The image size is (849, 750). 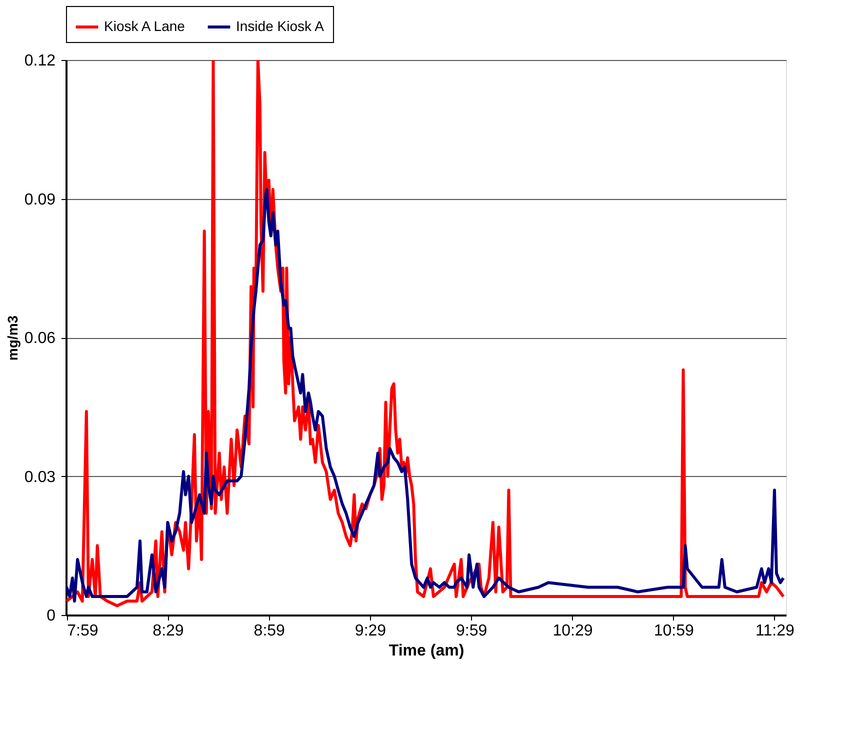 I want to click on x-axis-title: Time (am), so click(x=426, y=651).